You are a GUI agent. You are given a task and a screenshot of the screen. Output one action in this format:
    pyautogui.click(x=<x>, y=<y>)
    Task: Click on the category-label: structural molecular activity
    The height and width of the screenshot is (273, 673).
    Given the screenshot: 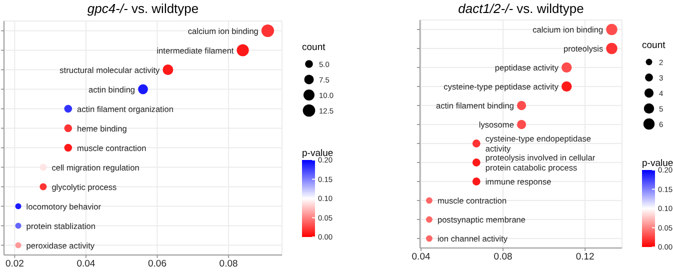 What is the action you would take?
    pyautogui.click(x=110, y=69)
    